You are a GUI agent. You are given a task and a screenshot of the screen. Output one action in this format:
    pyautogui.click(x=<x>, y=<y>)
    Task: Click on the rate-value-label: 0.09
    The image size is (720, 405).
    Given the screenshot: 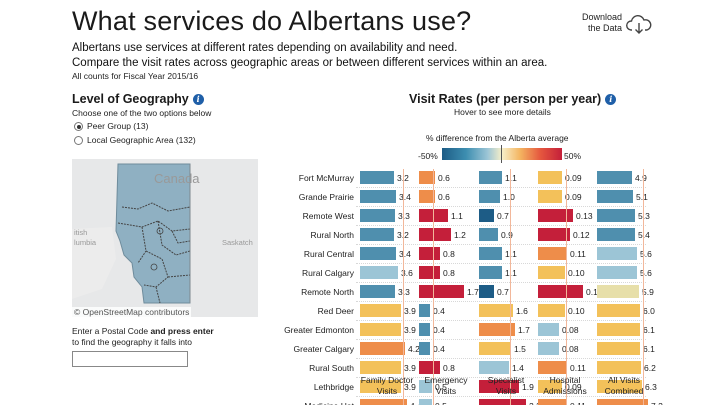 What is the action you would take?
    pyautogui.click(x=573, y=387)
    